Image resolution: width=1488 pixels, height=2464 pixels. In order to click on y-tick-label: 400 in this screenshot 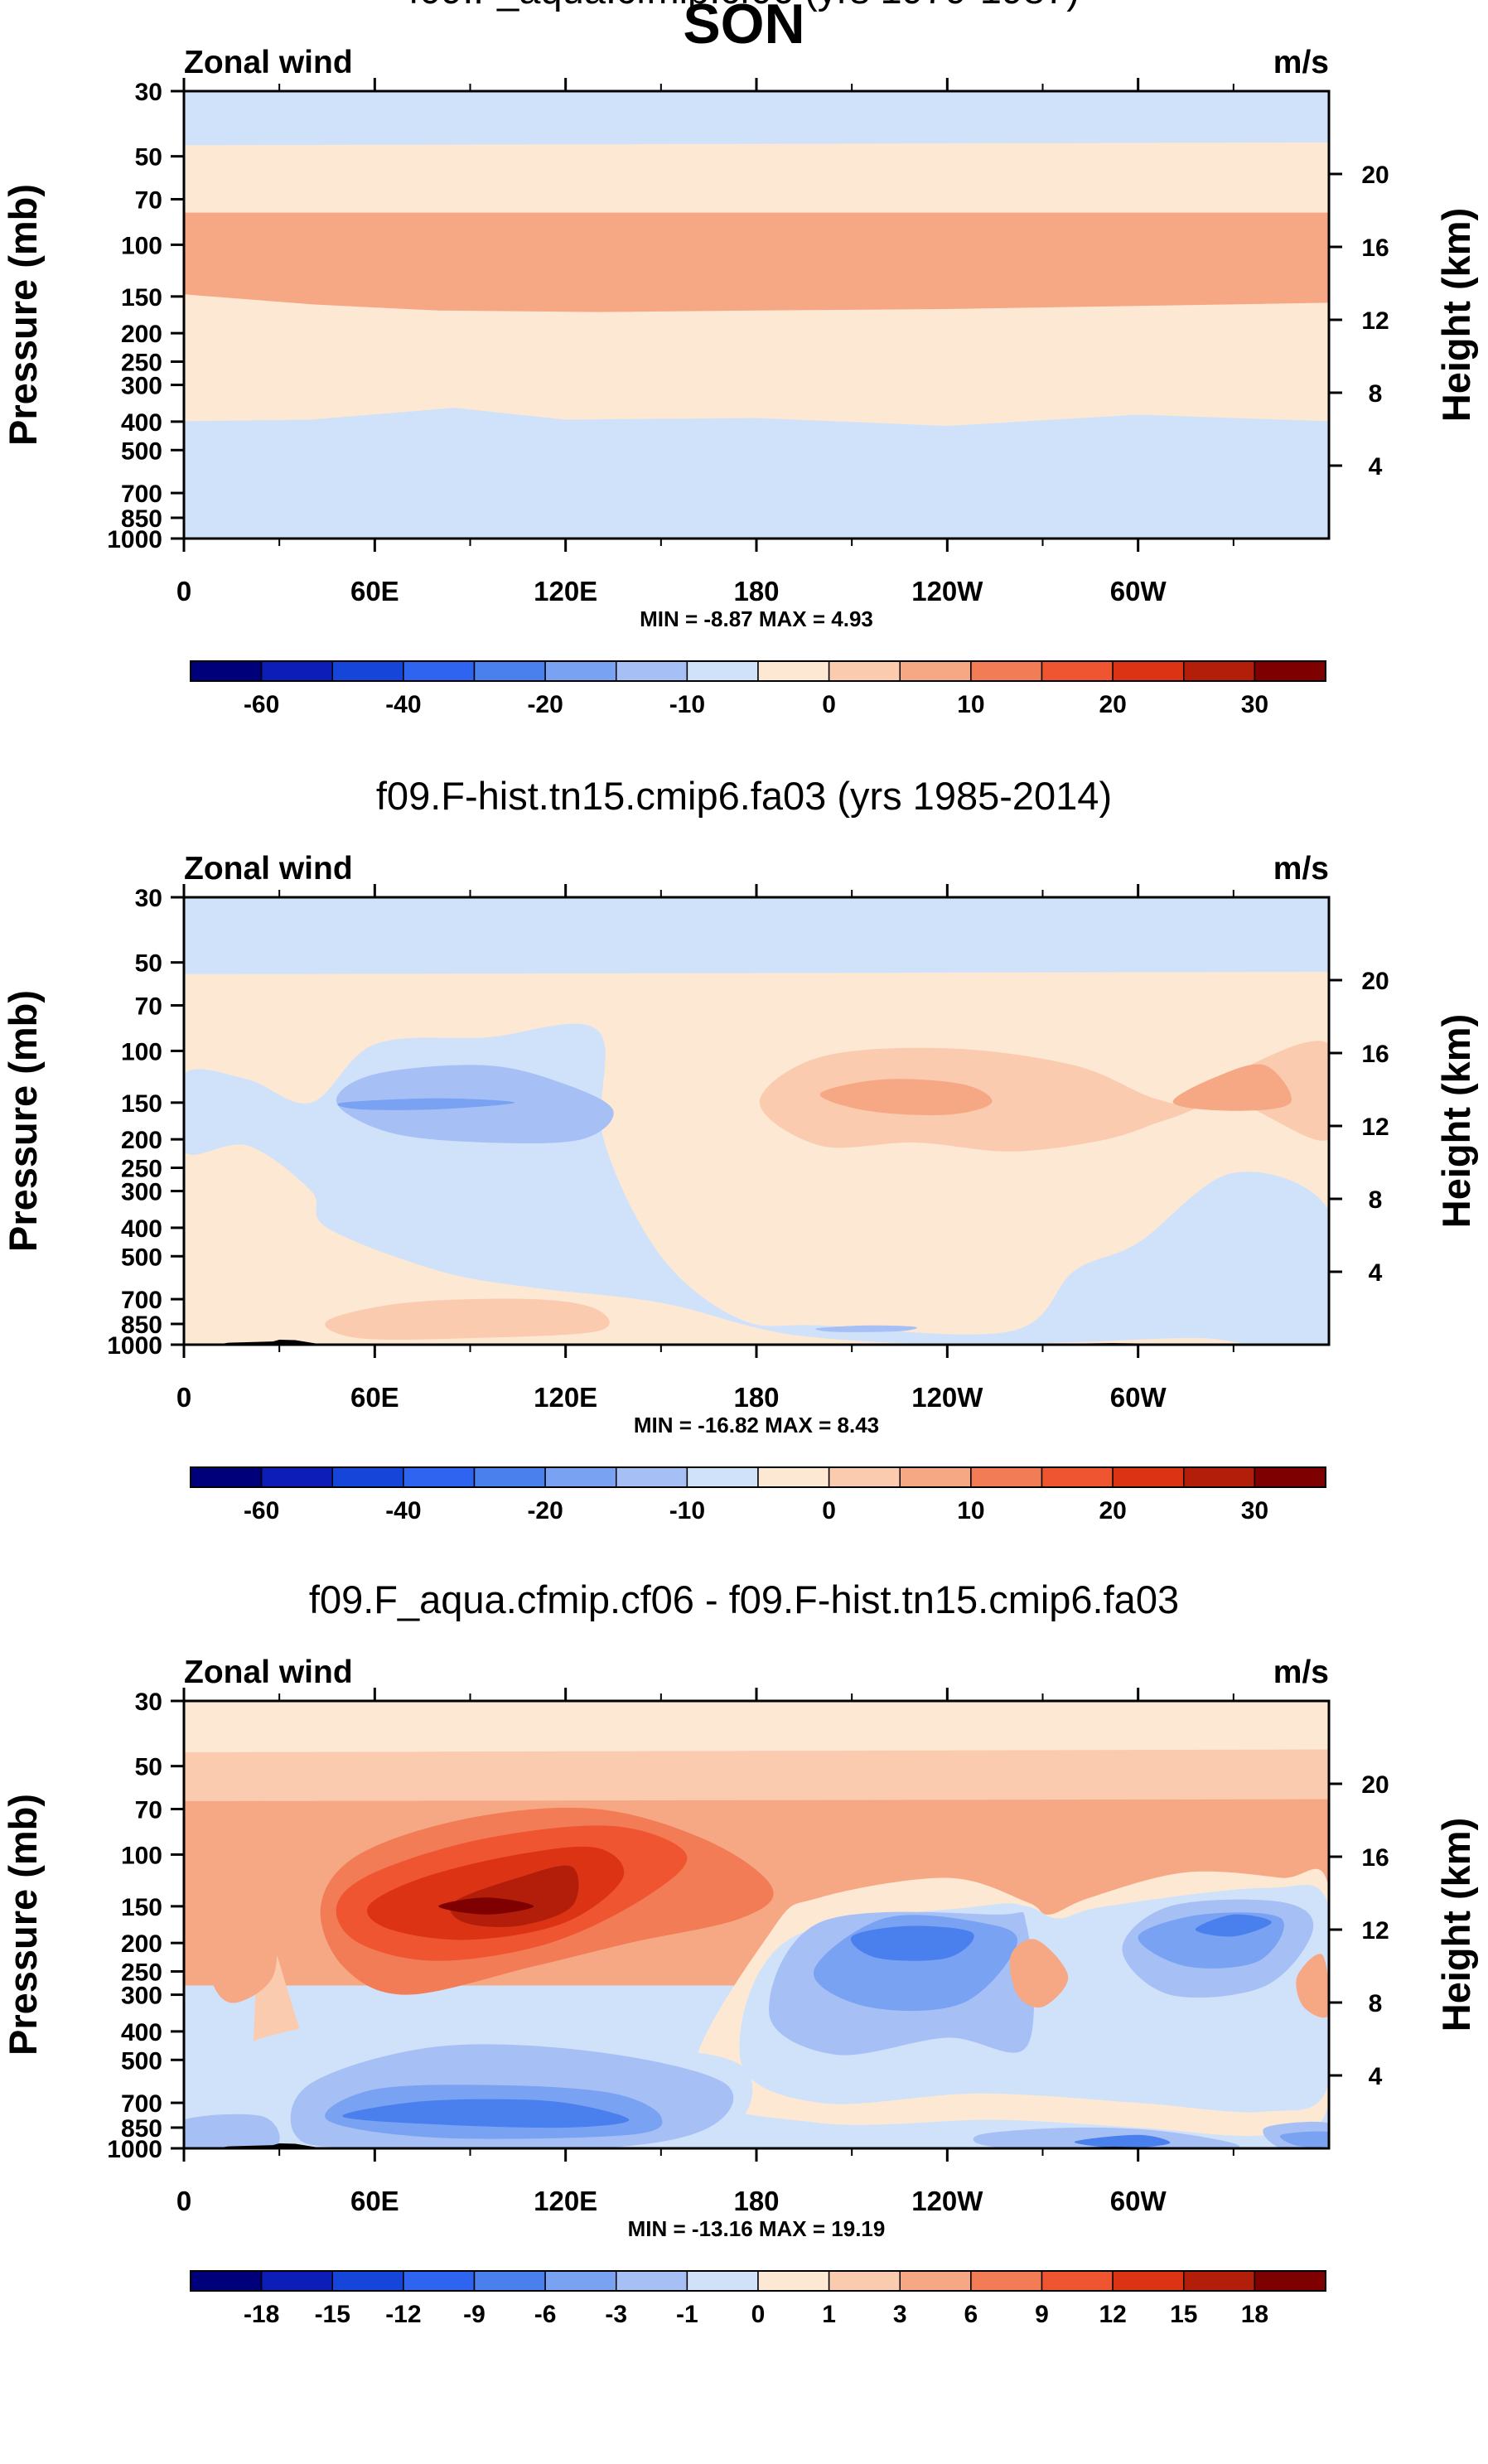, I will do `click(141, 2032)`.